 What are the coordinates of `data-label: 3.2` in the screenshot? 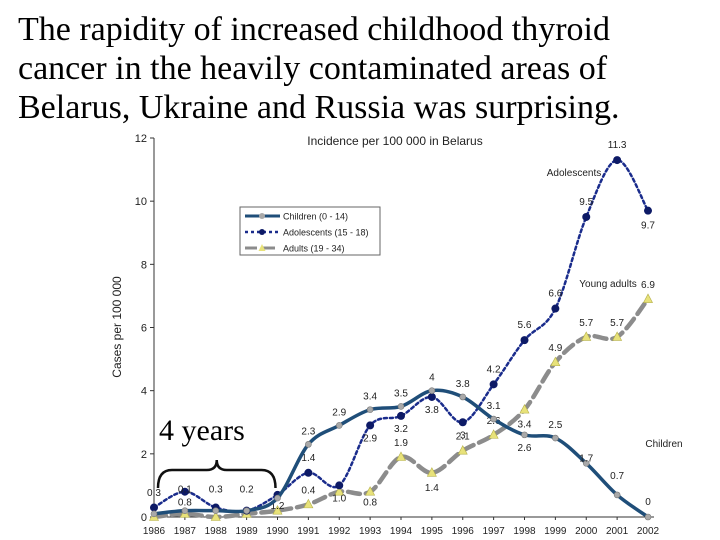 It's located at (401, 429).